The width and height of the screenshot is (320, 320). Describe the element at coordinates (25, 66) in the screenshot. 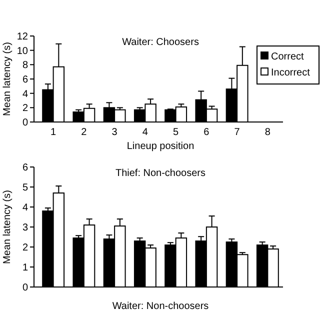

I see `y-tick-label: 8` at that location.